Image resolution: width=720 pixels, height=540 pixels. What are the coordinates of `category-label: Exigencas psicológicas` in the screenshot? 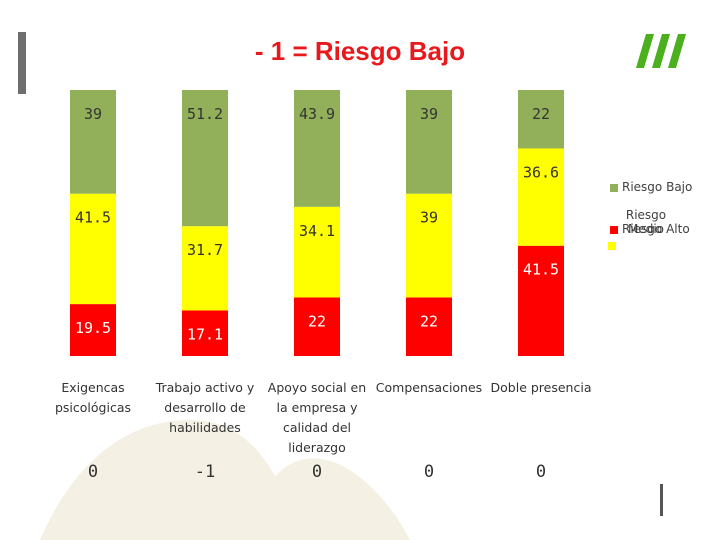 It's located at (93, 398).